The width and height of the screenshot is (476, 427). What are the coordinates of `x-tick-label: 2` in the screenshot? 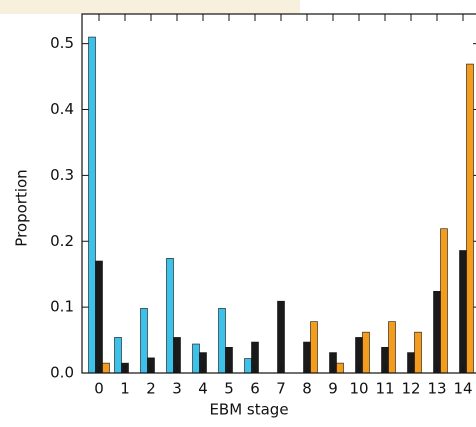 It's located at (151, 389).